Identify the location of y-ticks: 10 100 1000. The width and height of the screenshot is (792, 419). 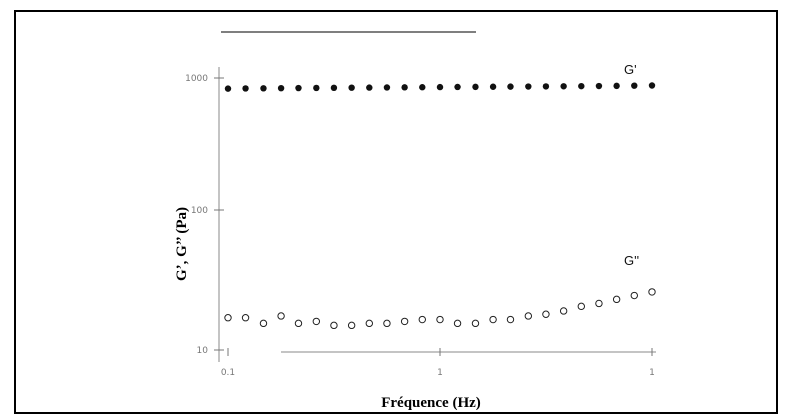
(204, 215).